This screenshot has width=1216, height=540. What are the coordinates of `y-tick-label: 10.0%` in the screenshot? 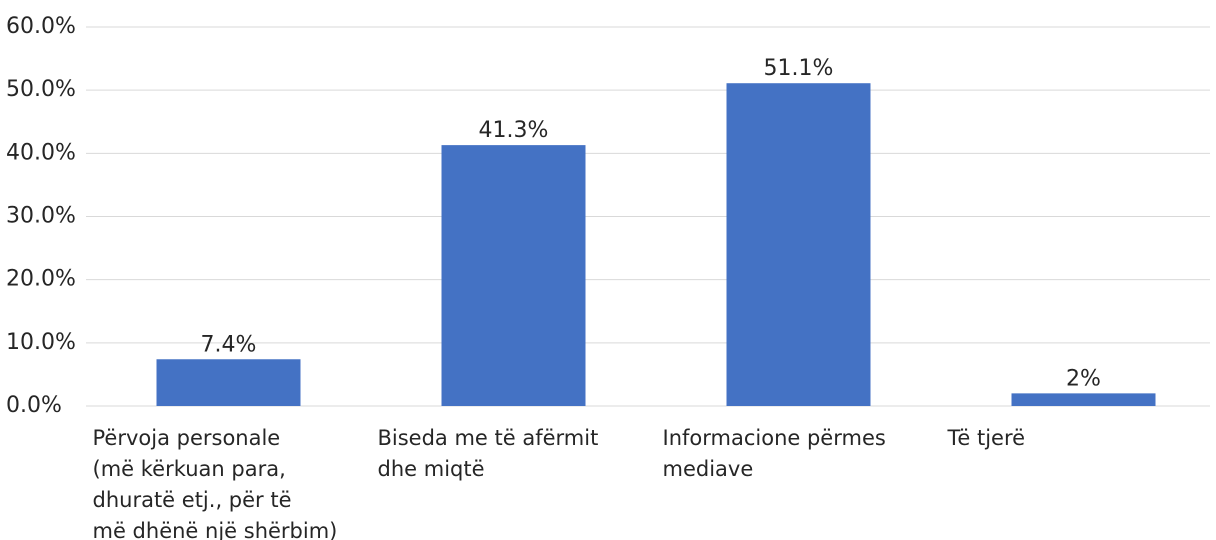 It's located at (41, 342).